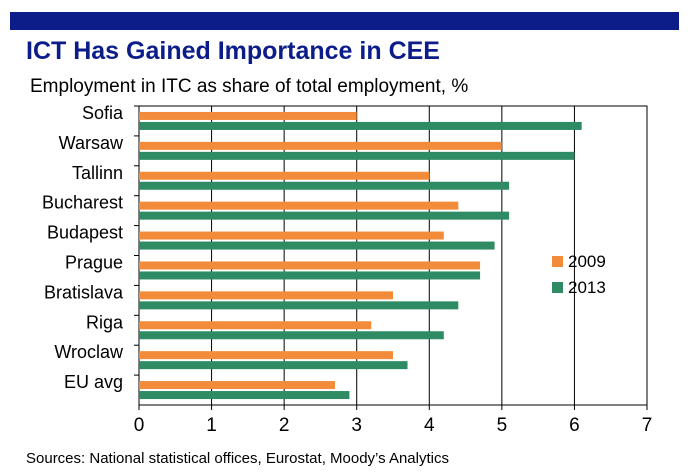  What do you see at coordinates (310, 275) in the screenshot?
I see `bar-2013-prague` at bounding box center [310, 275].